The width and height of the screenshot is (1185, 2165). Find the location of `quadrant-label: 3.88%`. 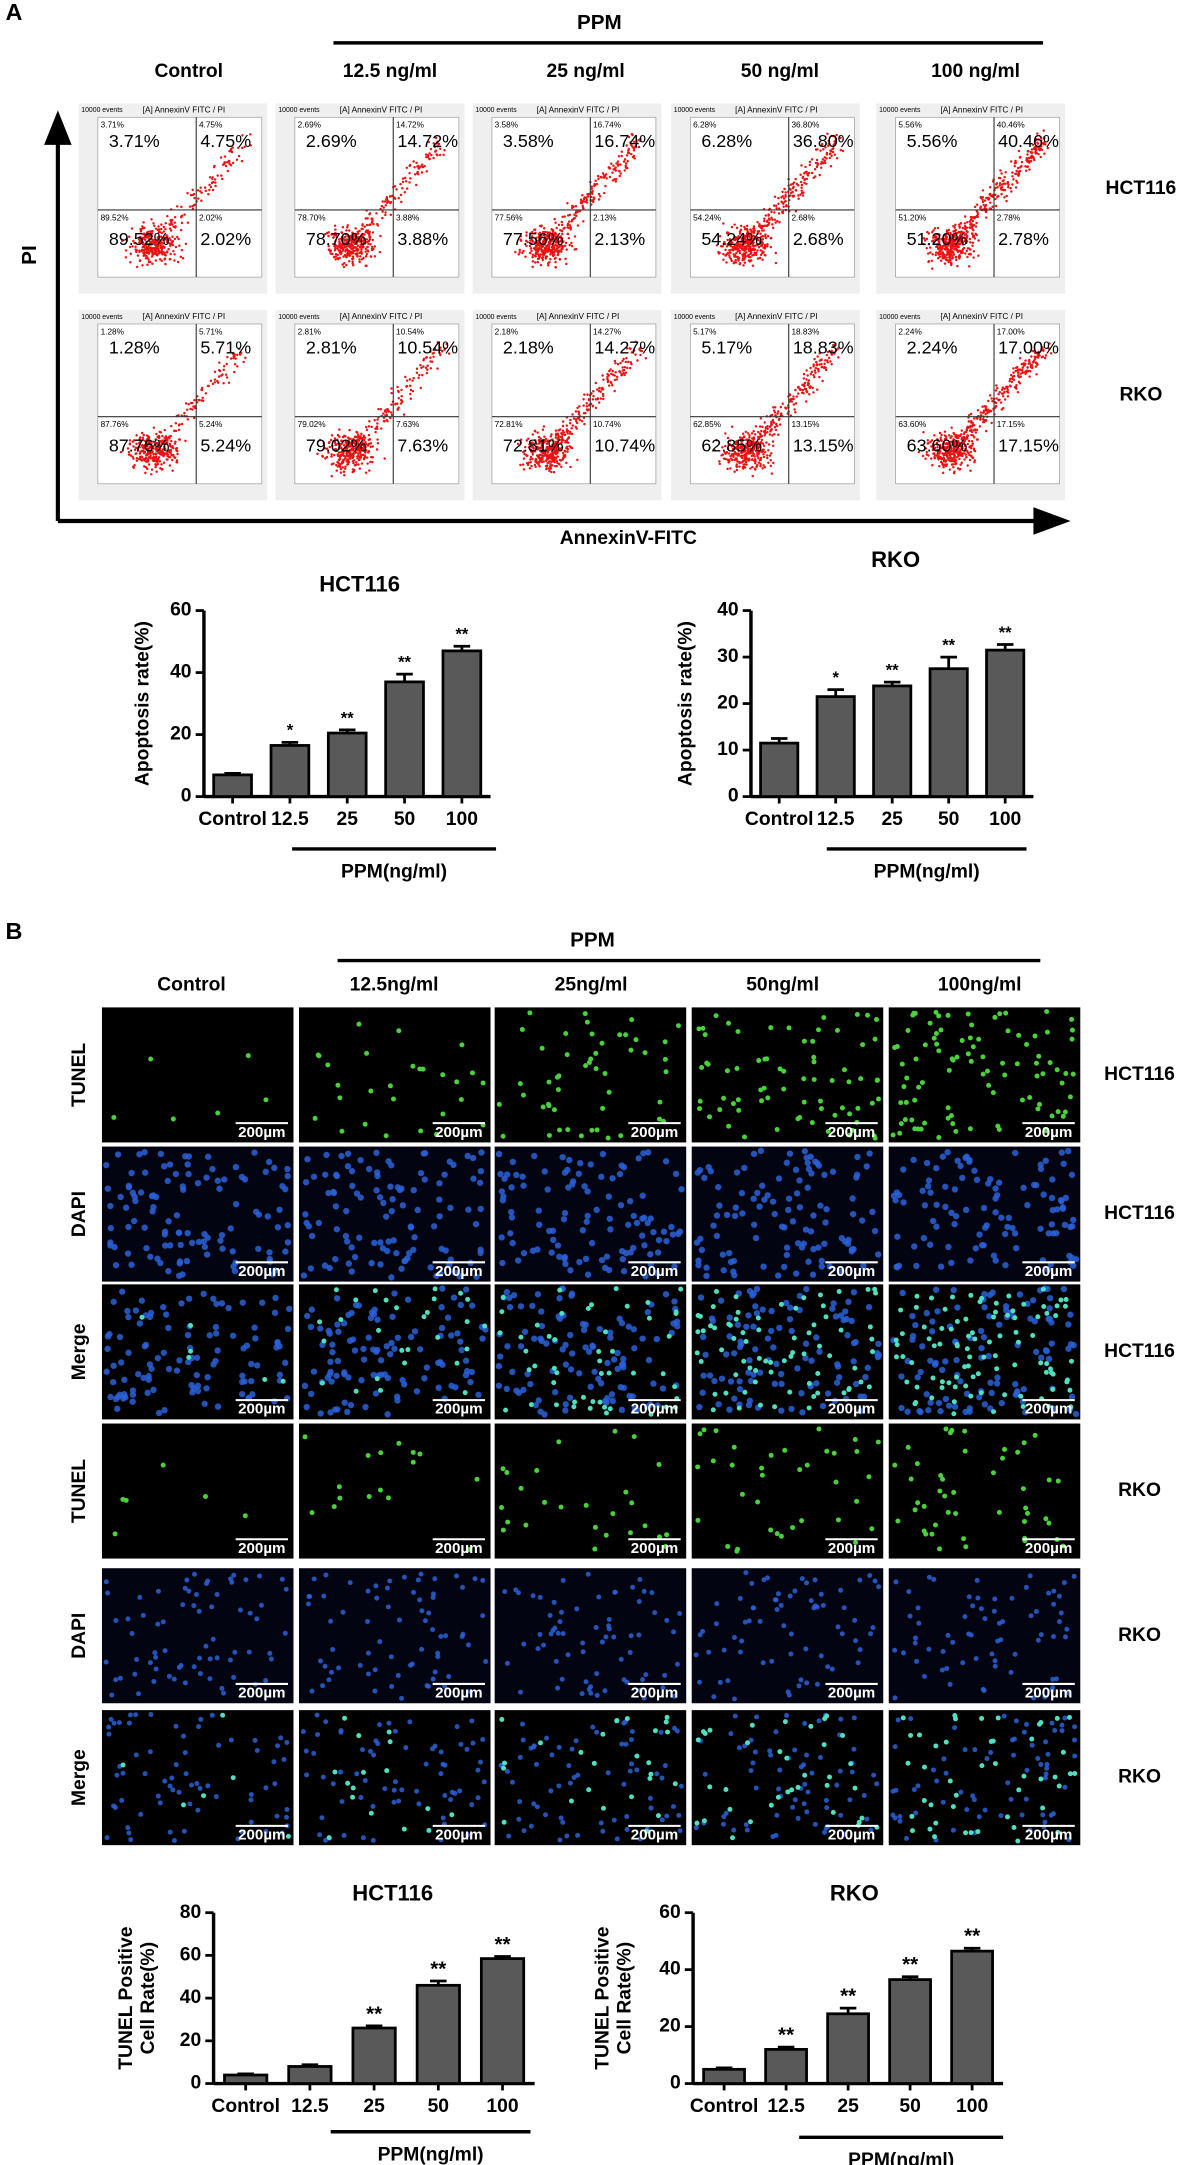

quadrant-label: 3.88% is located at coordinates (422, 239).